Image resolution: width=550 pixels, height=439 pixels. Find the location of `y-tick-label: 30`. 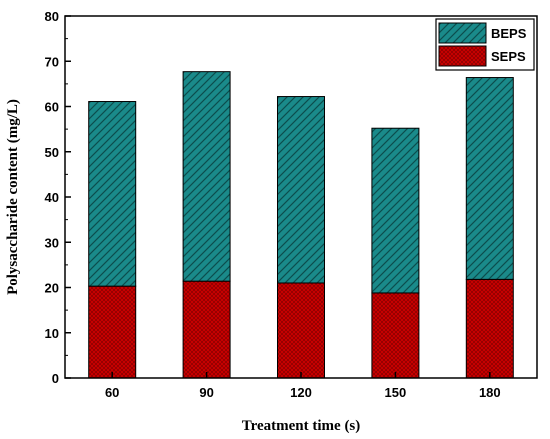

y-tick-label: 30 is located at coordinates (52, 242).